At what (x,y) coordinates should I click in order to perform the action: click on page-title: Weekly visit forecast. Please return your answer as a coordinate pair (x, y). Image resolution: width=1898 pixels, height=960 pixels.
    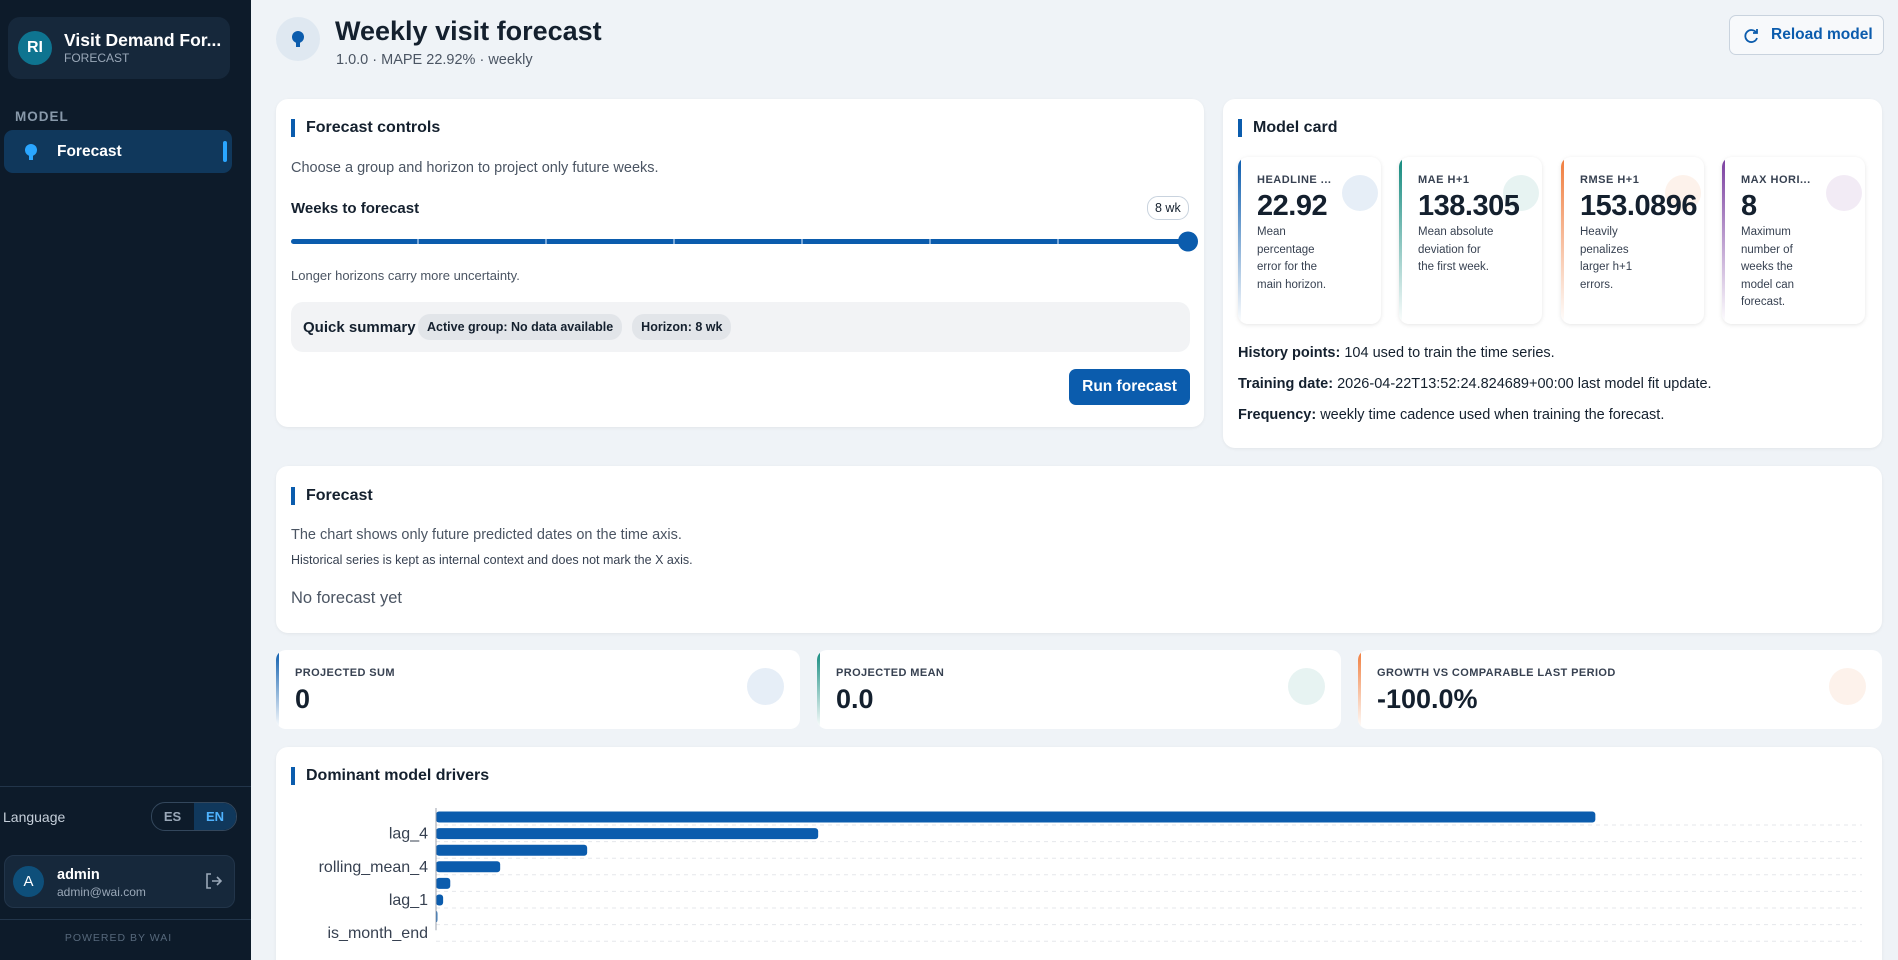
    Looking at the image, I should click on (468, 31).